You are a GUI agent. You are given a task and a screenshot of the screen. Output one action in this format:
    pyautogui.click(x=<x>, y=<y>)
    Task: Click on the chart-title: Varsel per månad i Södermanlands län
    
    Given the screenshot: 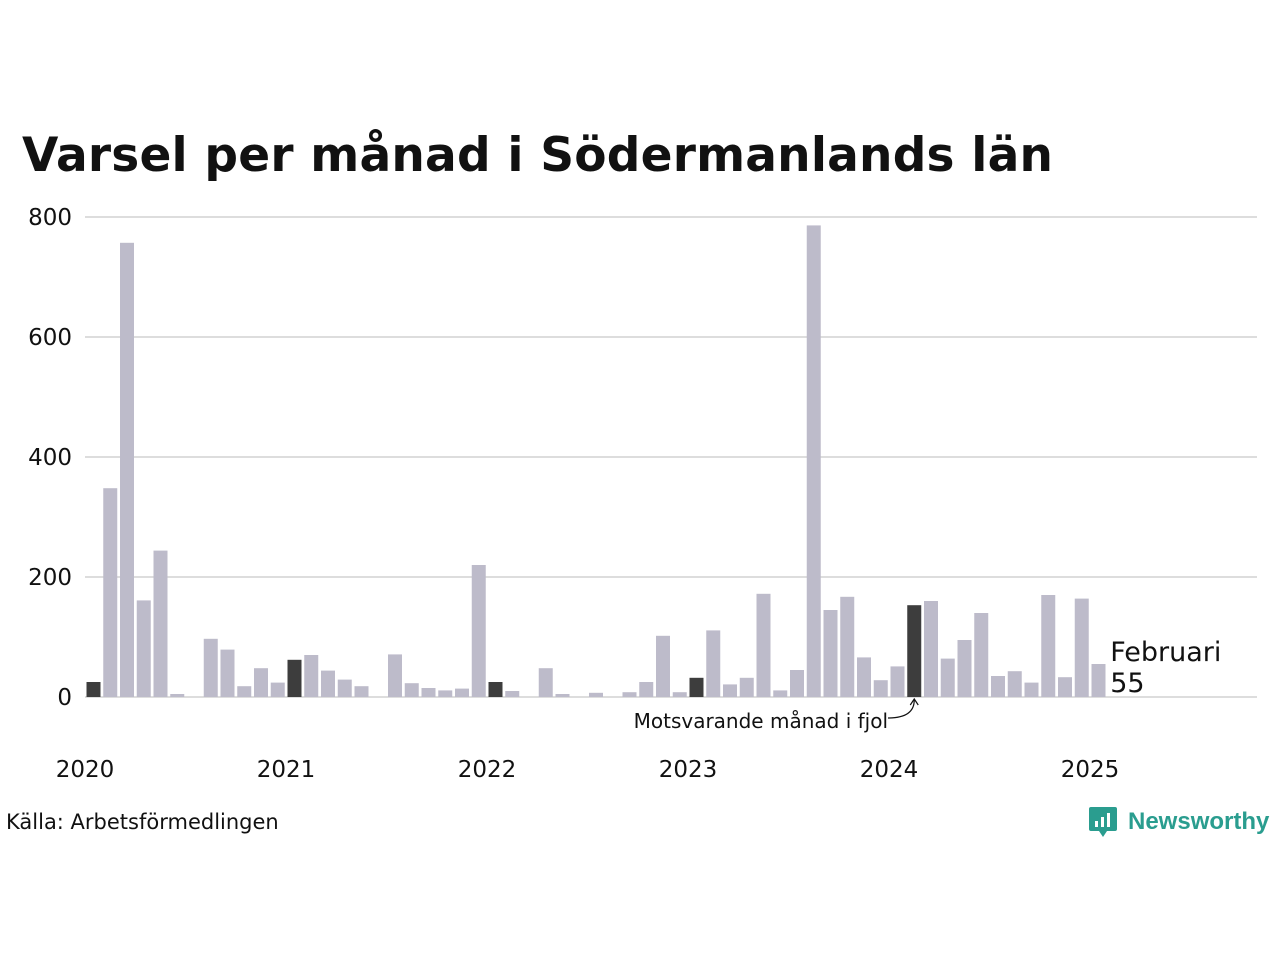 What is the action you would take?
    pyautogui.click(x=538, y=155)
    